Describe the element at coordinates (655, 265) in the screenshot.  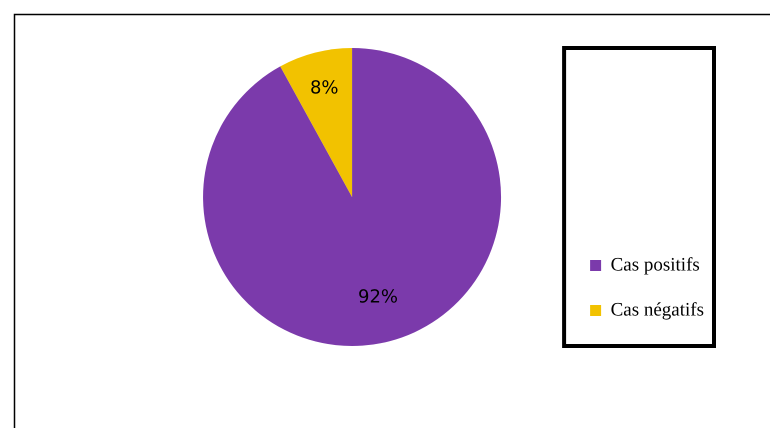
I see `legend-label: Cas positifs` at that location.